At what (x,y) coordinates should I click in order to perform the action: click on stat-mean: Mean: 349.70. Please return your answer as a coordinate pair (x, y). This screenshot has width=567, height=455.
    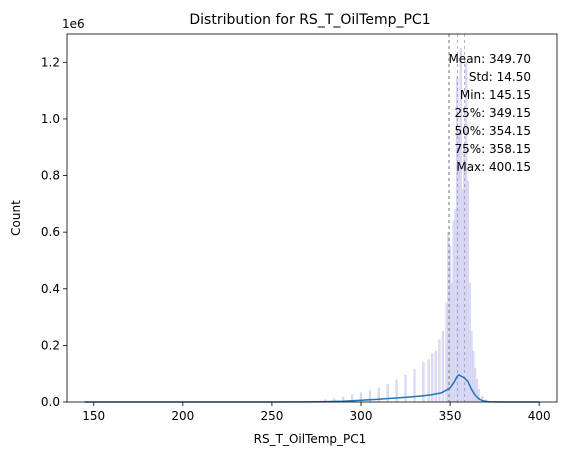
    Looking at the image, I should click on (489, 59).